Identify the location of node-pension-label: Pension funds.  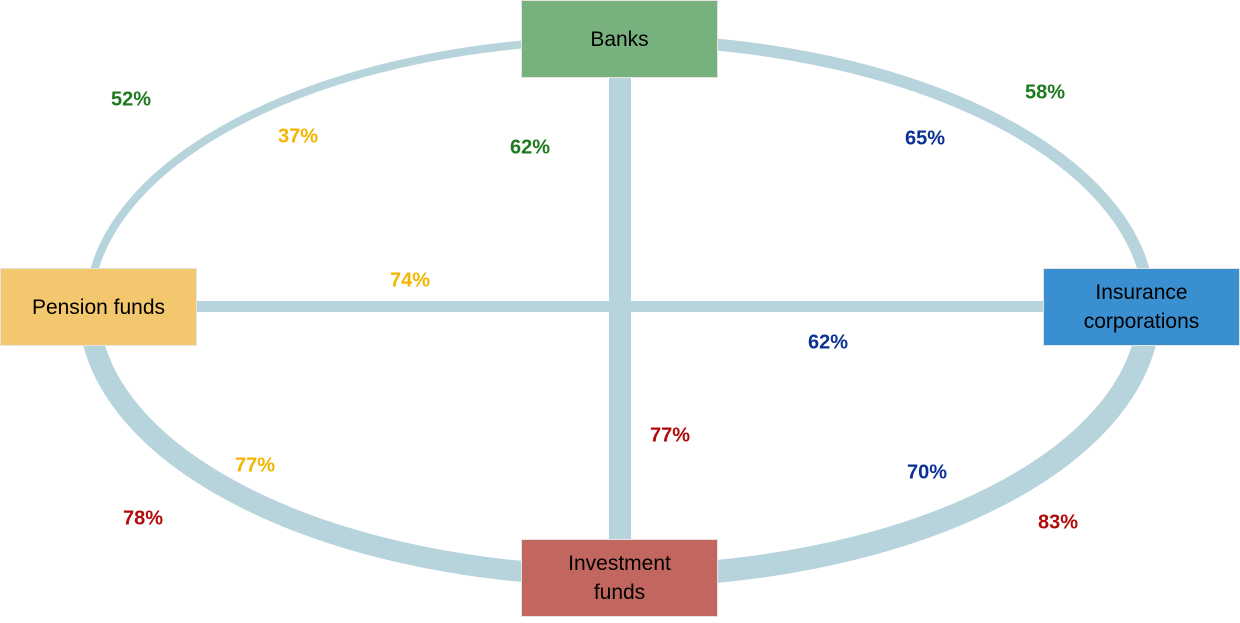
(98, 307).